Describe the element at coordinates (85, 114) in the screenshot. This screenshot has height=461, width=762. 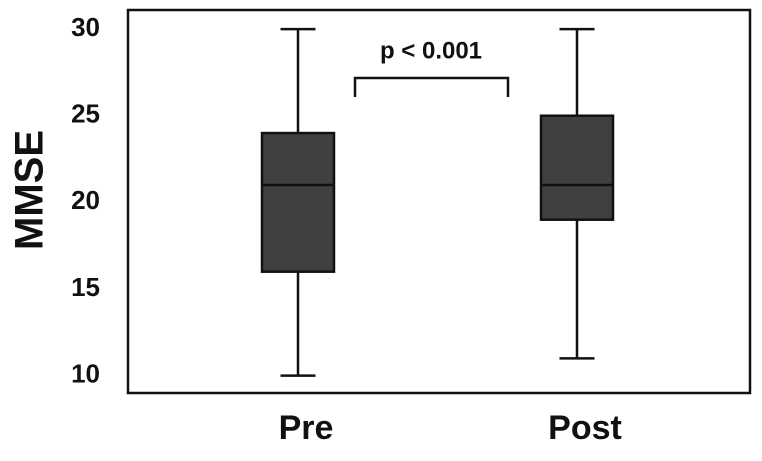
I see `y-tick-label: 25` at that location.